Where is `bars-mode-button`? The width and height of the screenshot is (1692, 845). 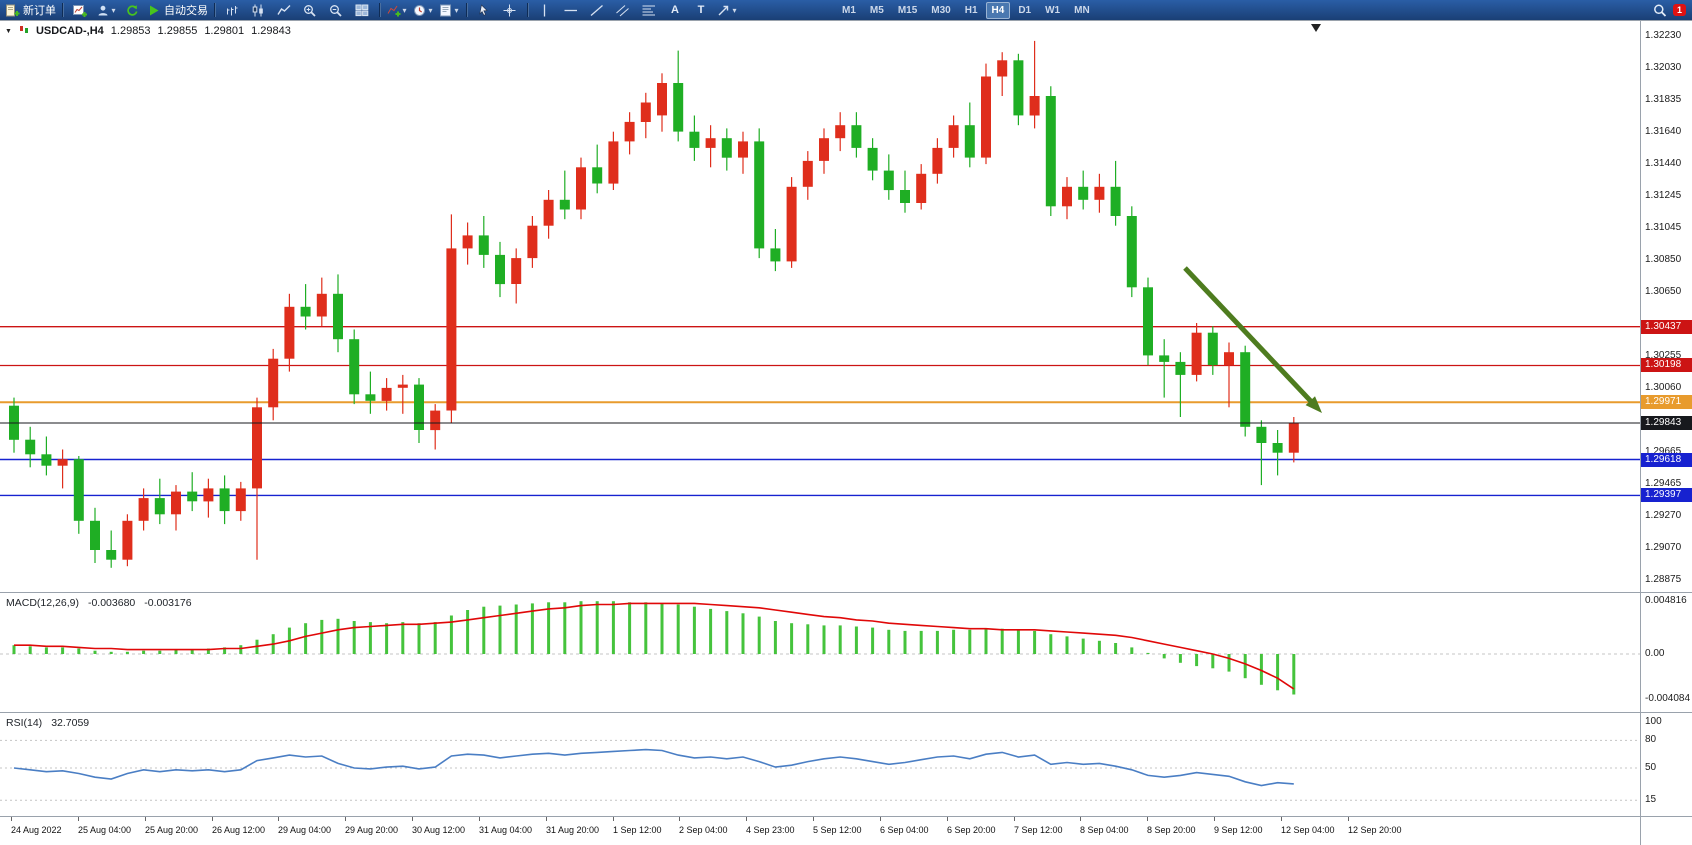
bars-mode-button is located at coordinates (232, 10).